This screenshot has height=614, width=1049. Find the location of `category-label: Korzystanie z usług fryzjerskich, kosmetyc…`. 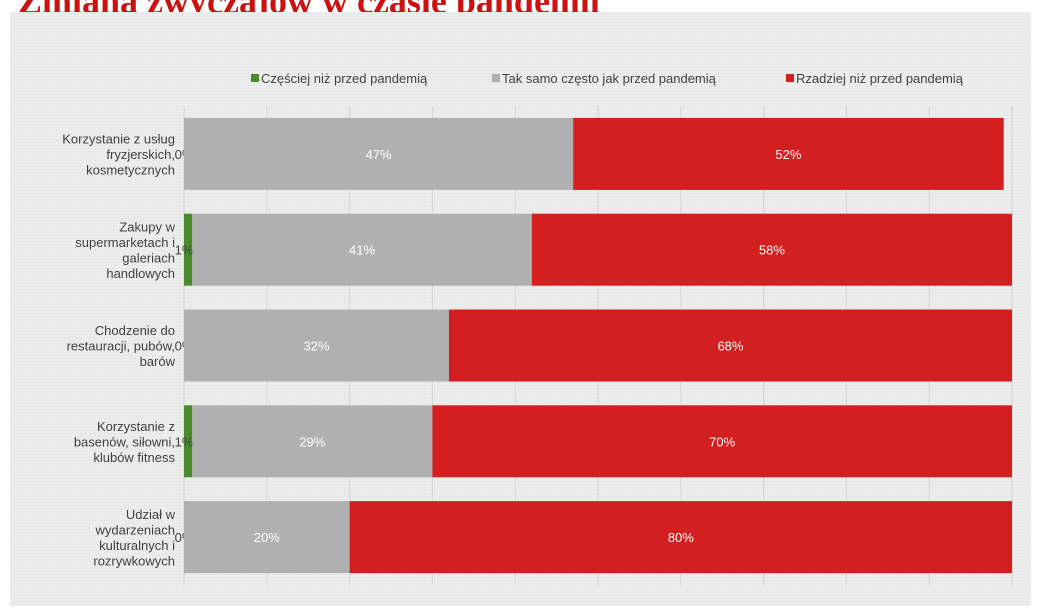

category-label: Korzystanie z usług fryzjerskich, kosmetyc… is located at coordinates (118, 154).